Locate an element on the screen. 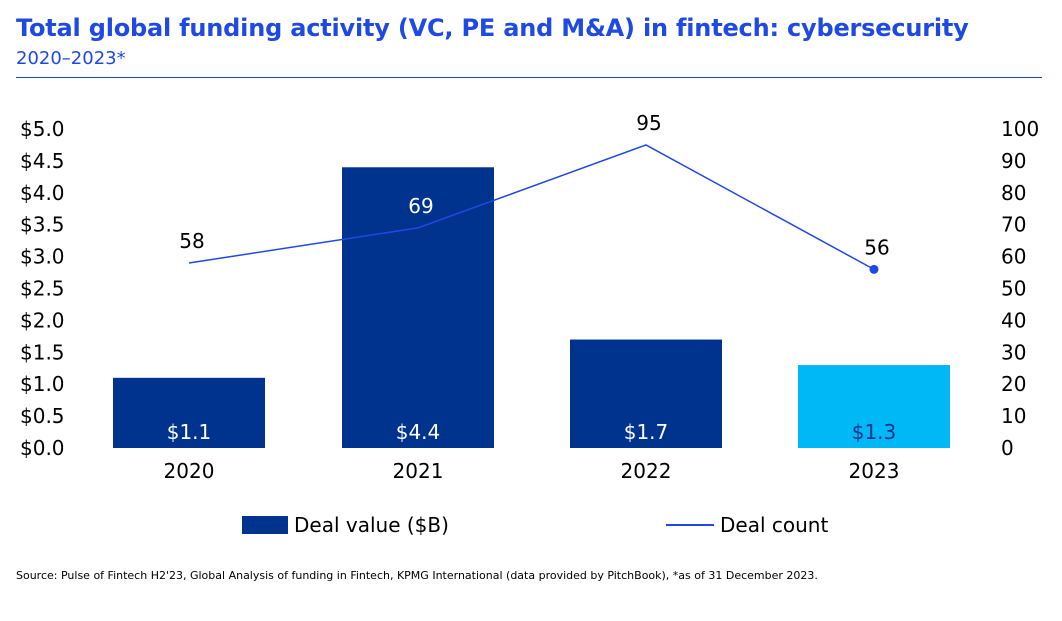 The image size is (1062, 621). left-axis-tick: $2.5 is located at coordinates (42, 289).